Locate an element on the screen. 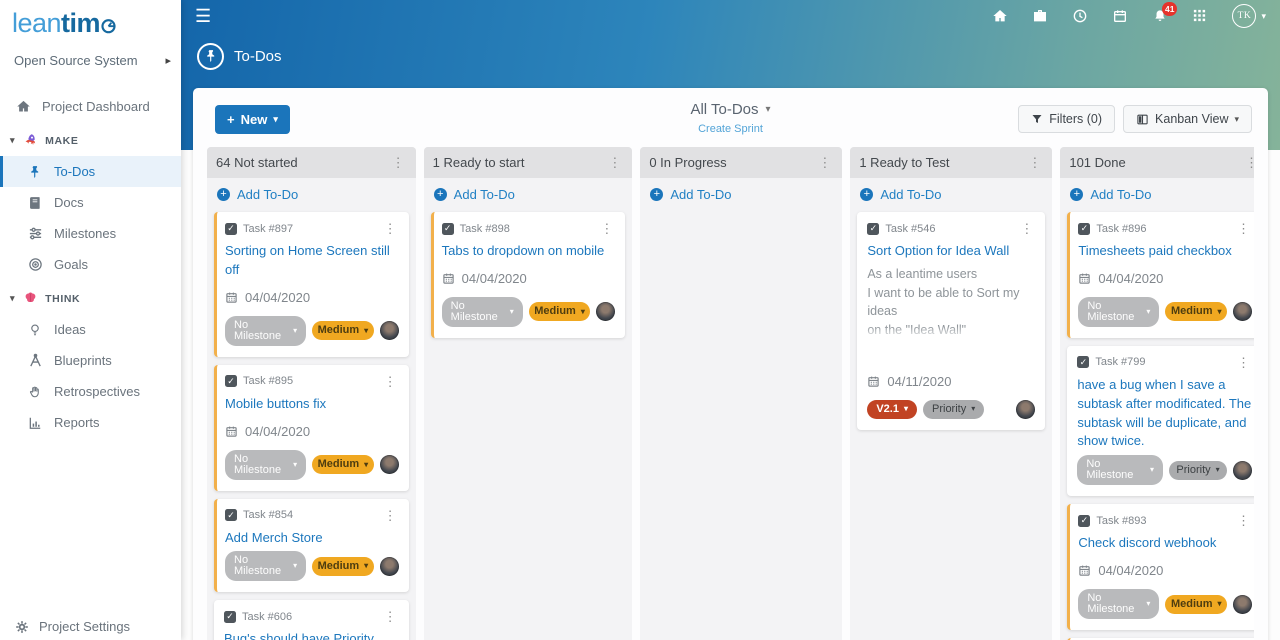  pill-v2-1: V2.1 ▾ is located at coordinates (892, 409).